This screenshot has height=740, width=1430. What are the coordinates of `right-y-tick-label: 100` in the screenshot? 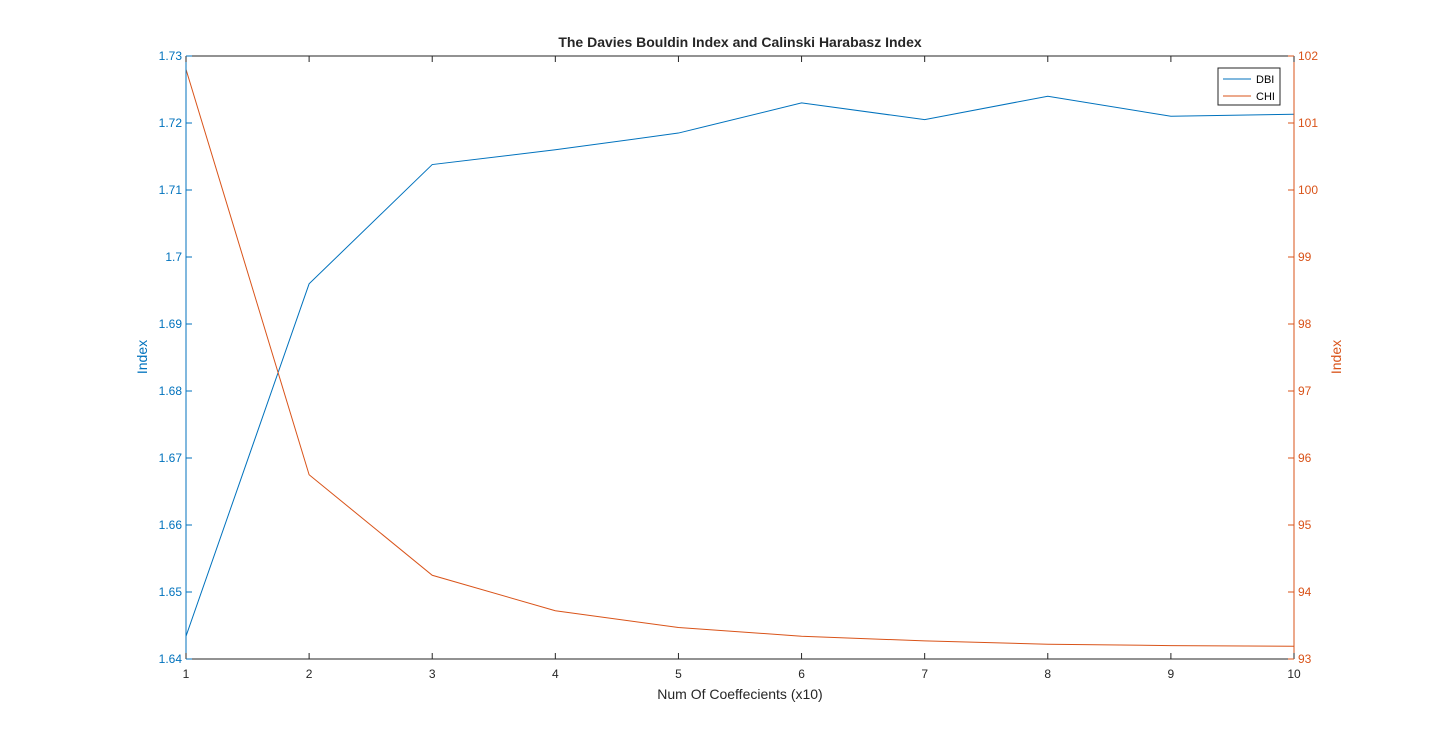 It's located at (1308, 190).